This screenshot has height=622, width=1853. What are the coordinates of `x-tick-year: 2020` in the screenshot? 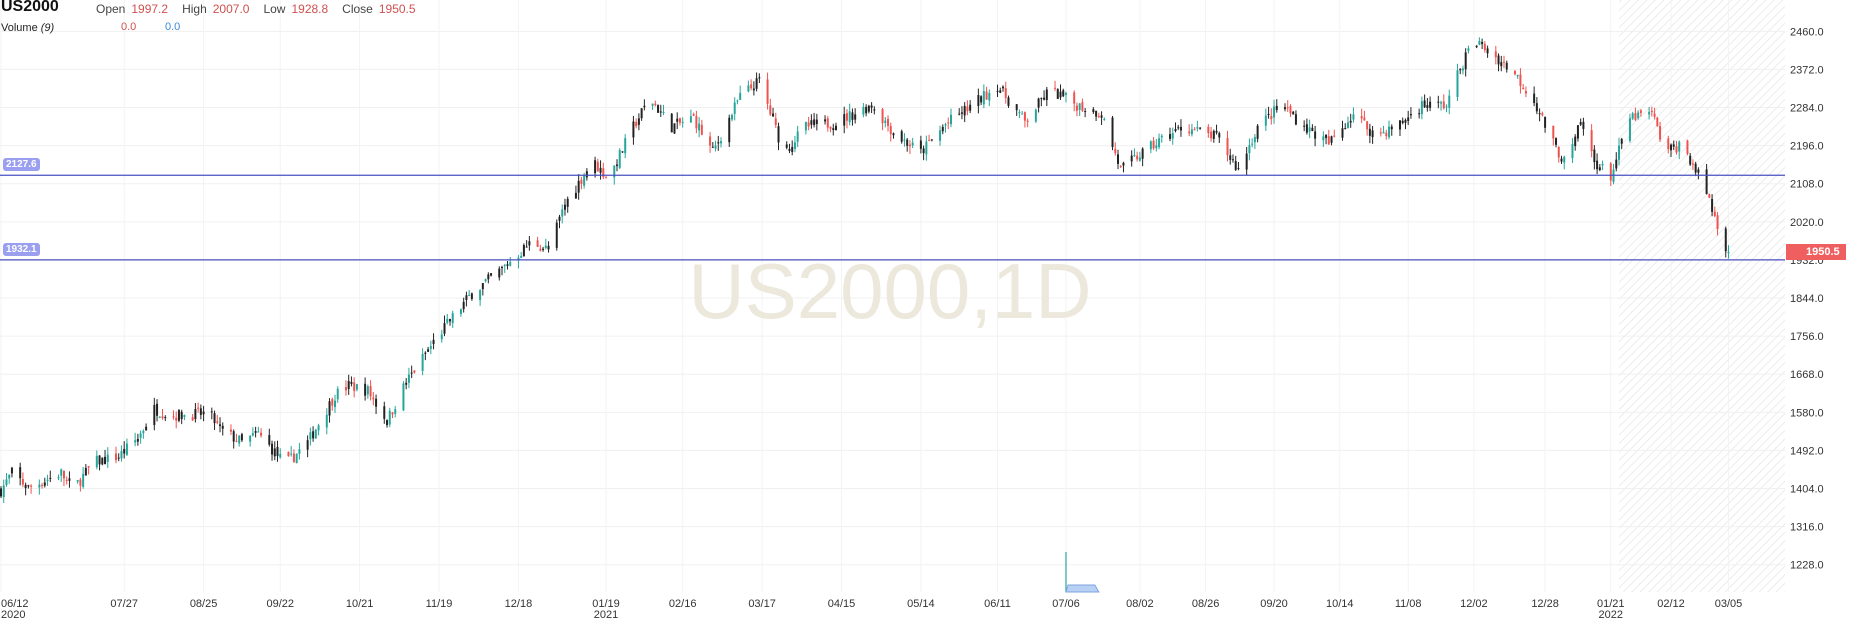 It's located at (13, 615).